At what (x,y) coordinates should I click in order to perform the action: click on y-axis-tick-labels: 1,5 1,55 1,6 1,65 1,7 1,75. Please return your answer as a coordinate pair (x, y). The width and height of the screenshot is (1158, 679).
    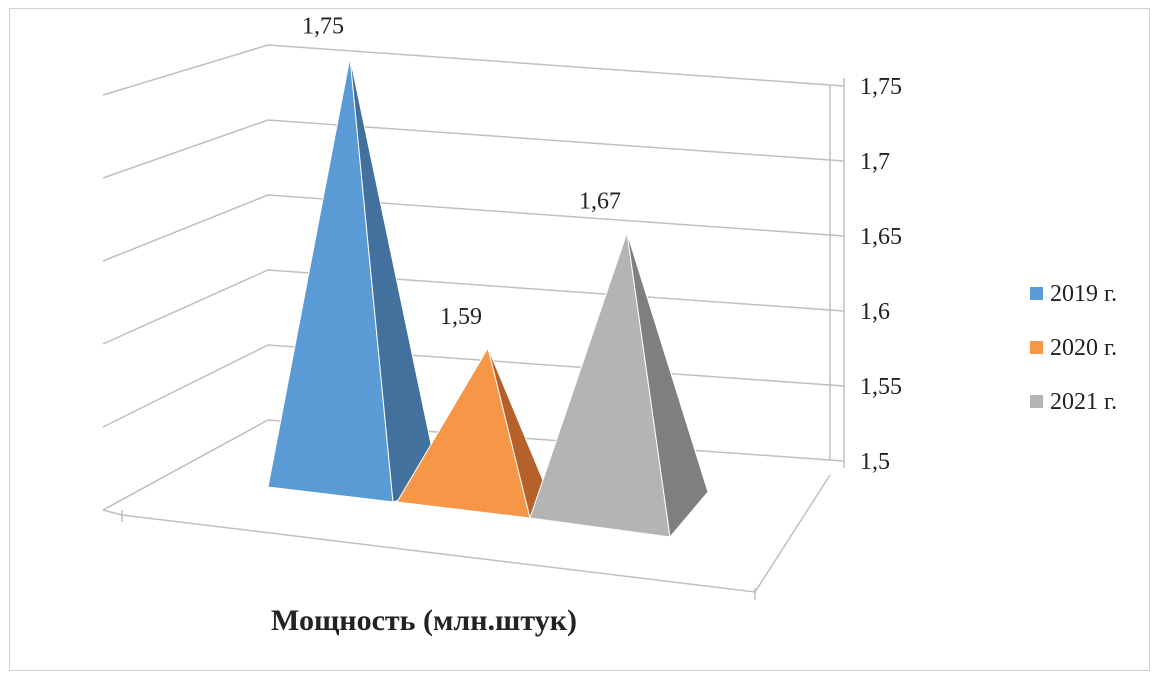
    Looking at the image, I should click on (881, 274).